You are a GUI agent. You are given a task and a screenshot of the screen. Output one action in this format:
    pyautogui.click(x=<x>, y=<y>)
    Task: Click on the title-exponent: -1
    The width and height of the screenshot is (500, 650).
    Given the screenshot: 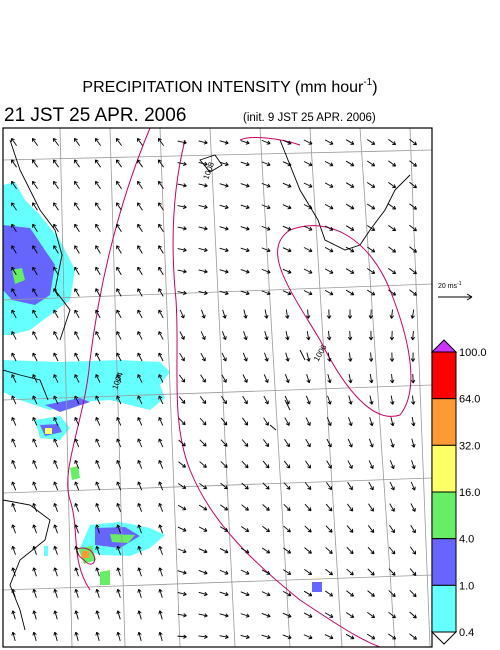 What is the action you would take?
    pyautogui.click(x=367, y=82)
    